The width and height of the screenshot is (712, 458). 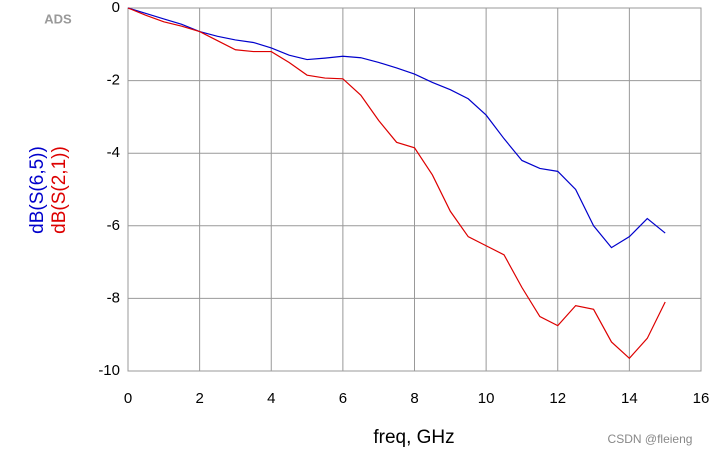 What do you see at coordinates (59, 190) in the screenshot?
I see `legend-label: dB(S(2,1))` at bounding box center [59, 190].